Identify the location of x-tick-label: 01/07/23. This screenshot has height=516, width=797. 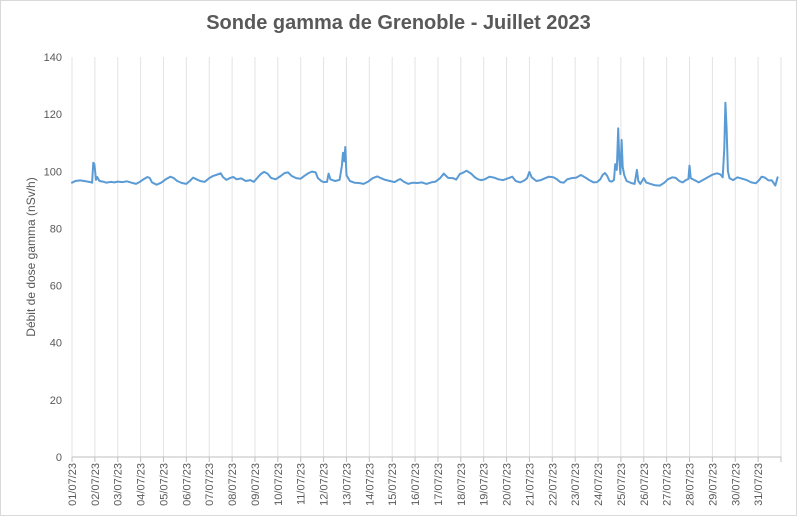
(73, 484).